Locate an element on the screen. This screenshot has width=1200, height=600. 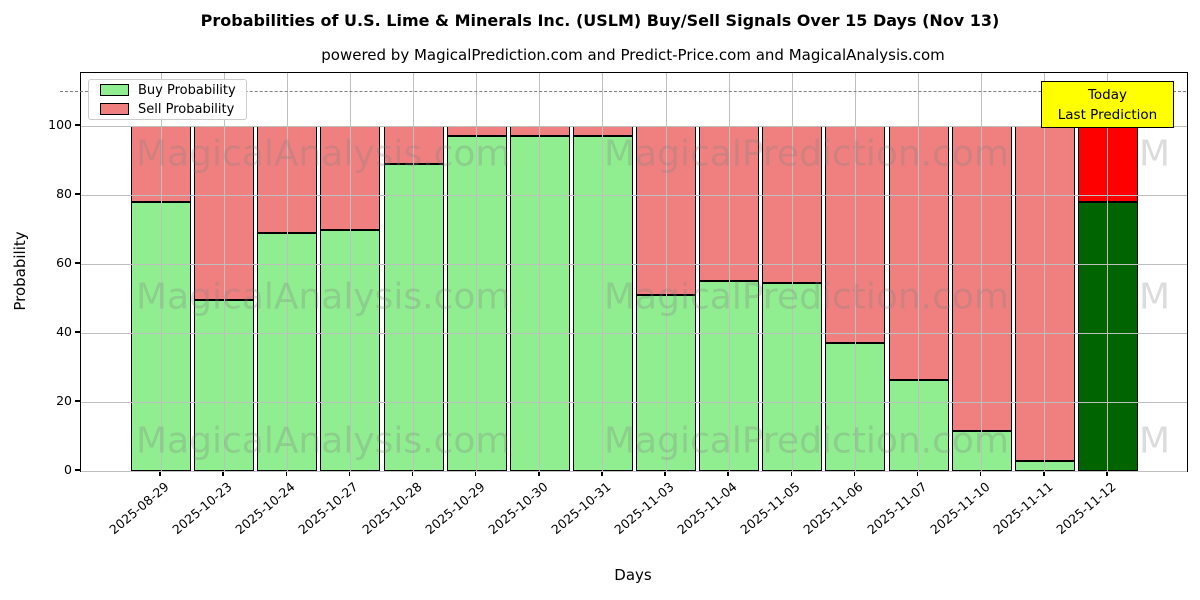
legend-item-sell: Sell Probability is located at coordinates (173, 109).